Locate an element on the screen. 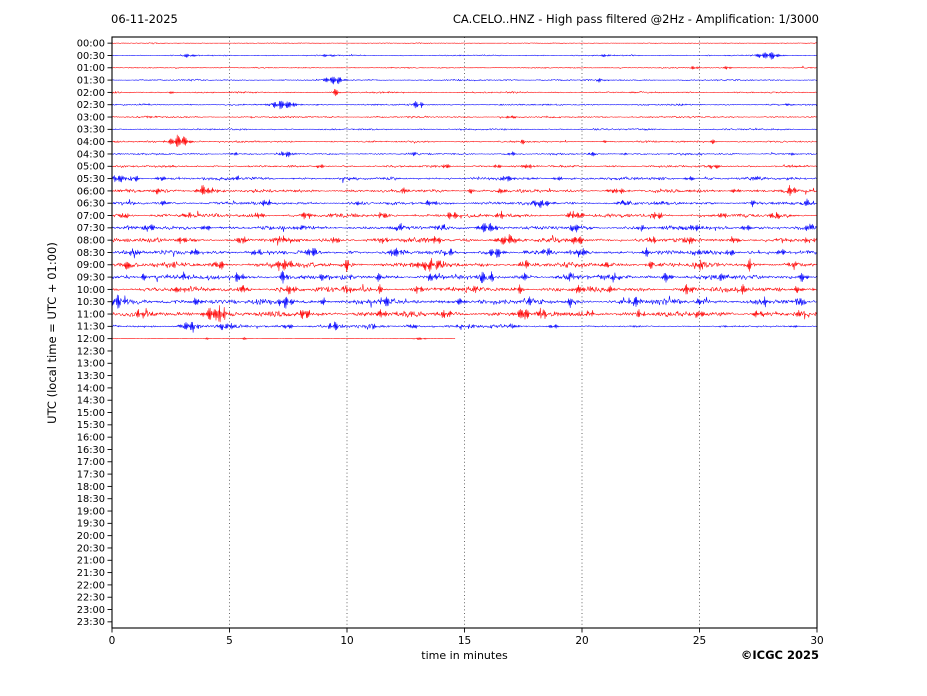  y-tick-label: 15:30 is located at coordinates (91, 425).